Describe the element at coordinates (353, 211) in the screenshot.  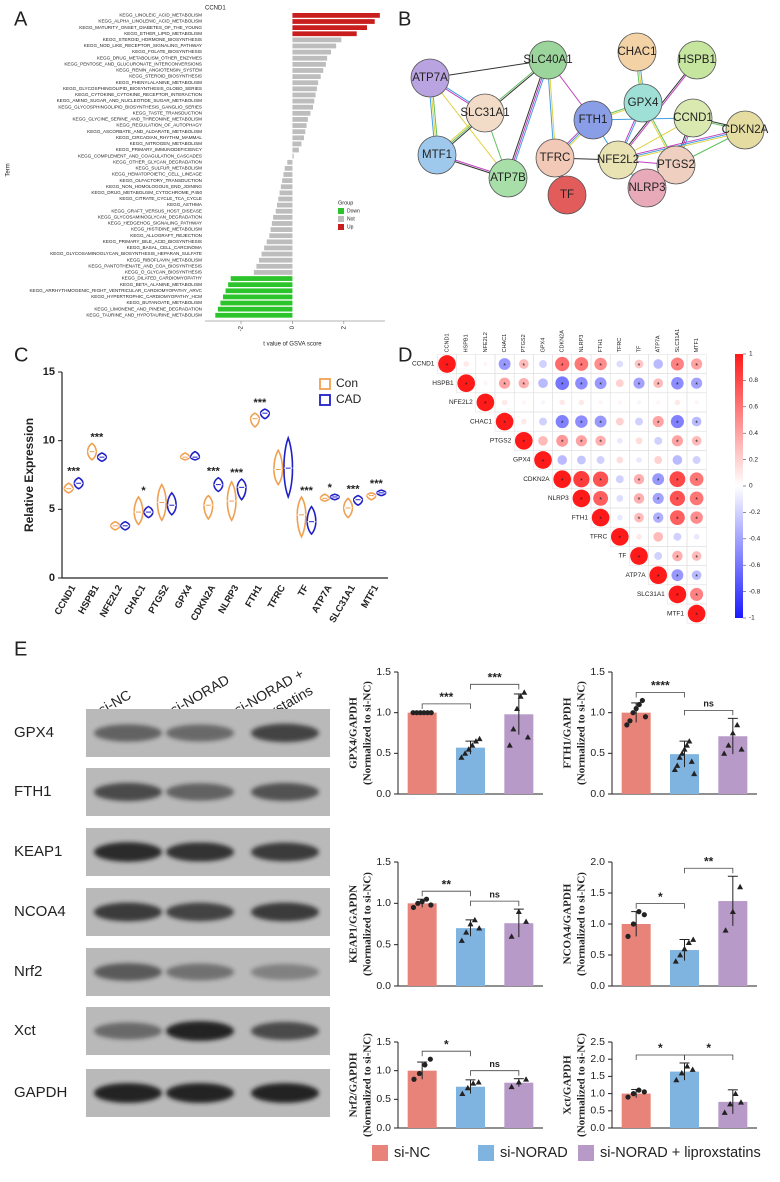
I see `legend-label: Down` at that location.